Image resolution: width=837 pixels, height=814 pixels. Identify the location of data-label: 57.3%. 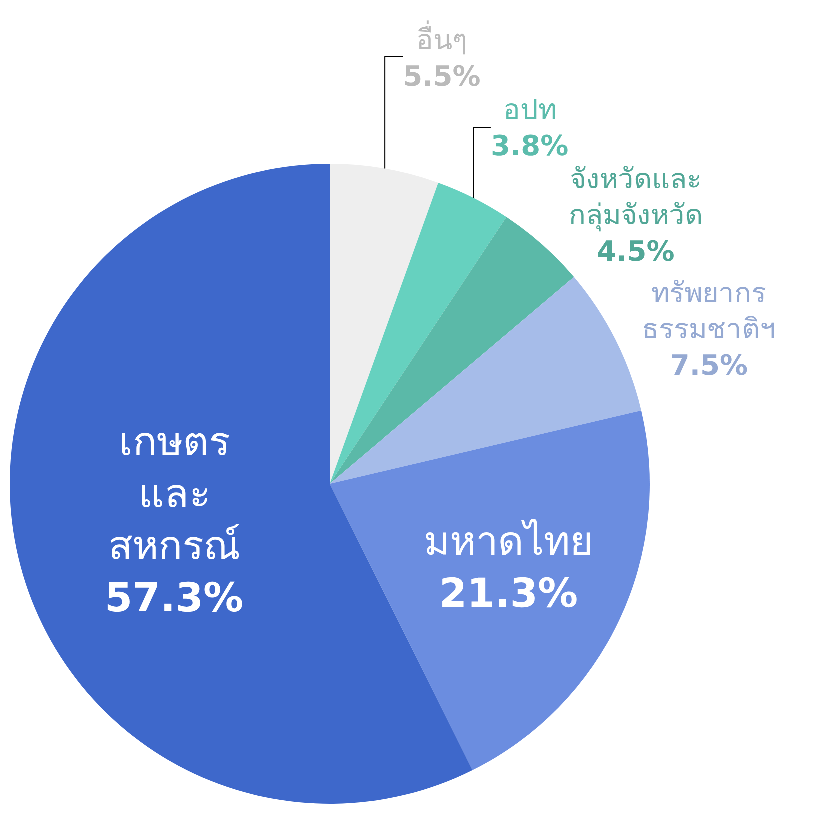
(174, 599).